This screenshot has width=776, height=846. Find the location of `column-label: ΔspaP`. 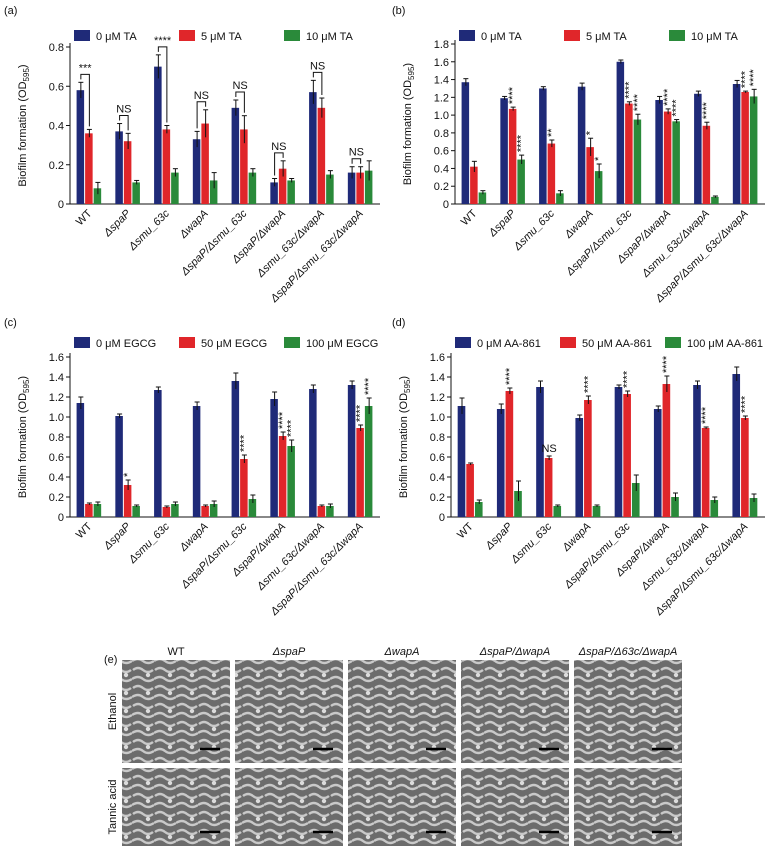

column-label: ΔspaP is located at coordinates (289, 652).